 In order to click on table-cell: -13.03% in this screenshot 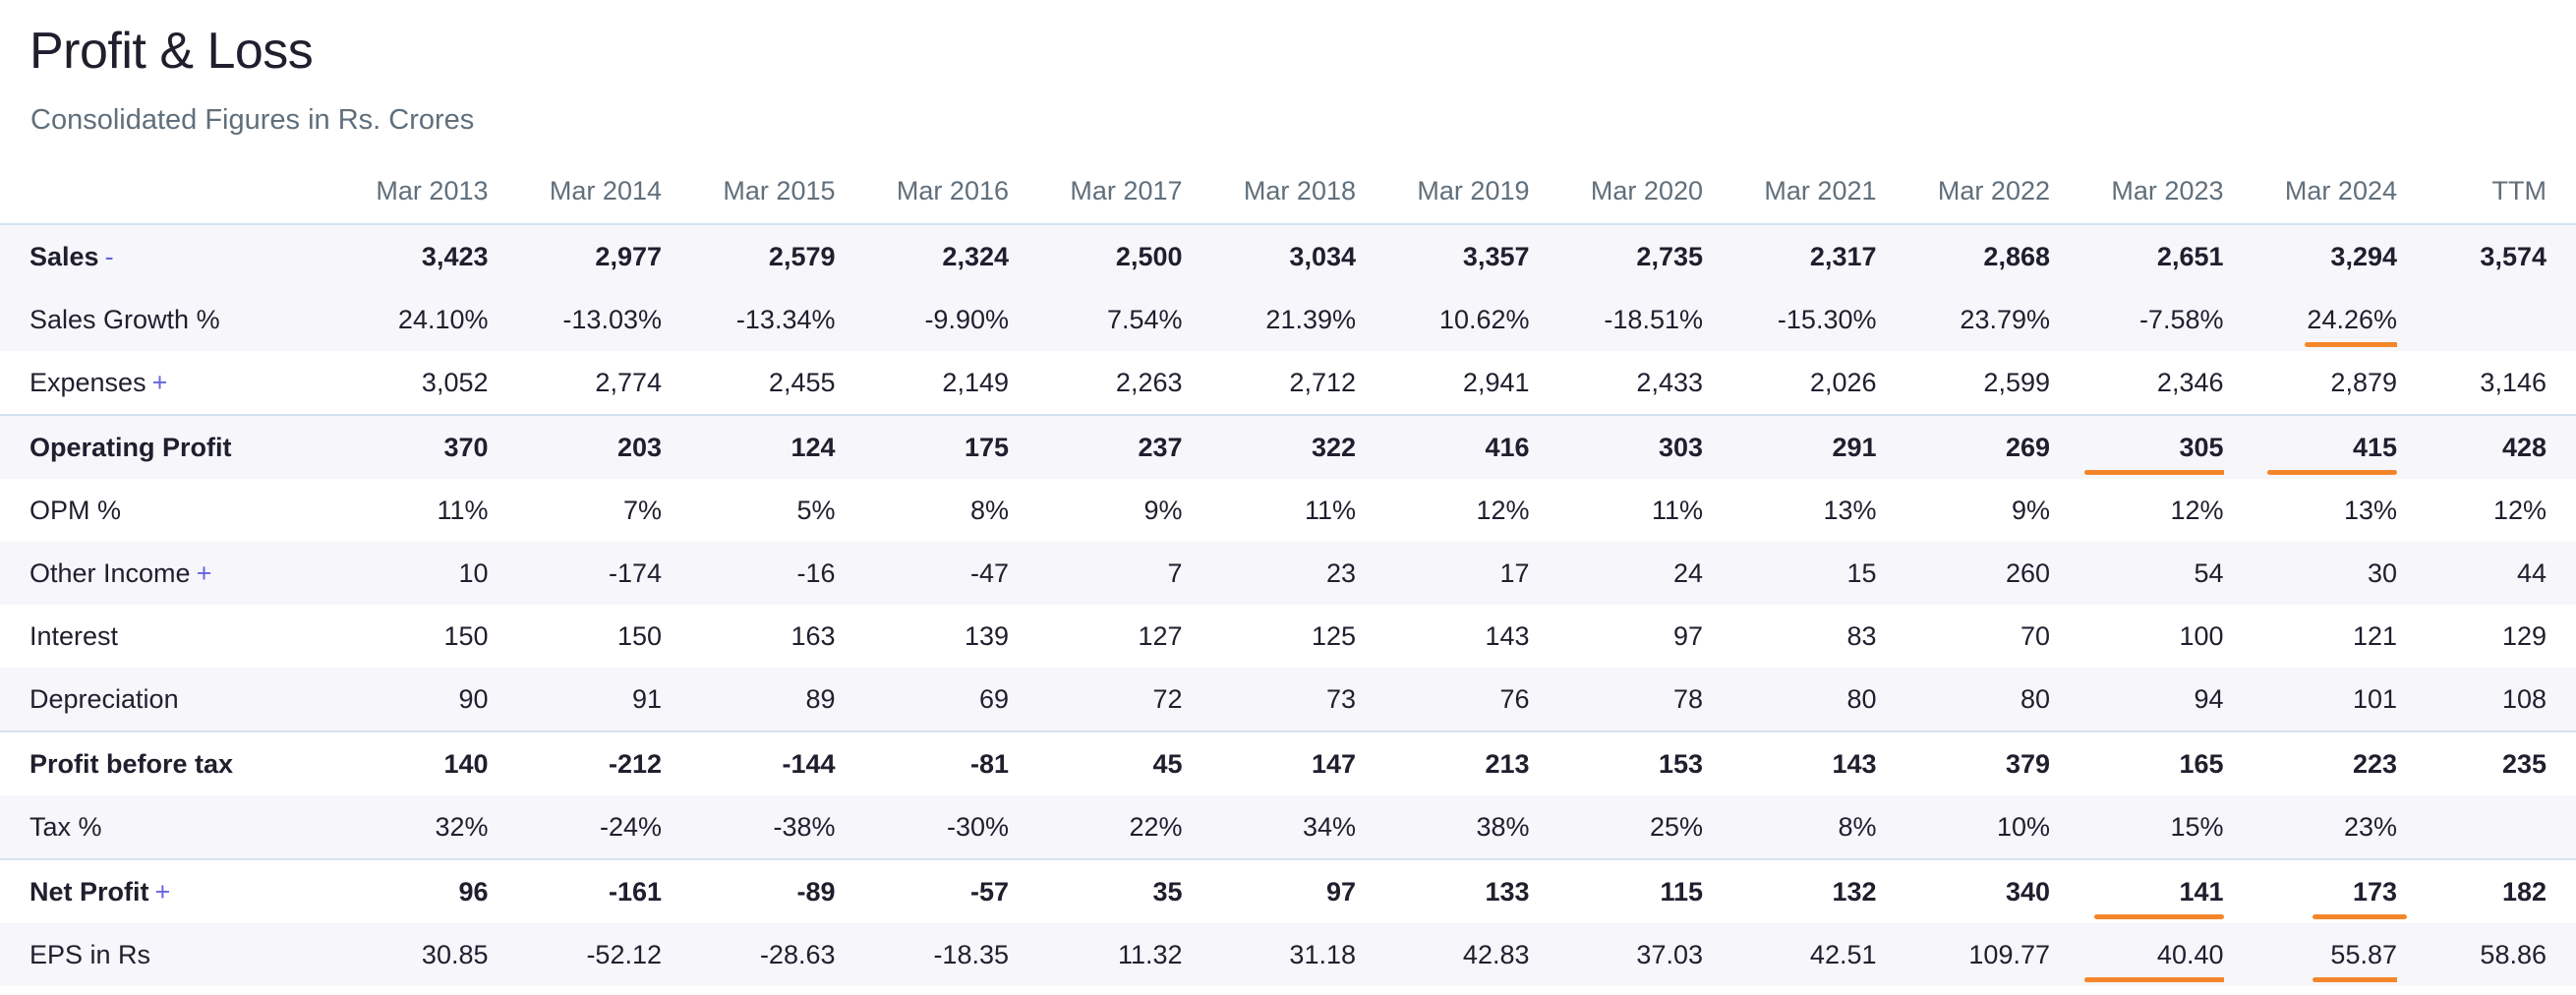, I will do `click(575, 319)`.